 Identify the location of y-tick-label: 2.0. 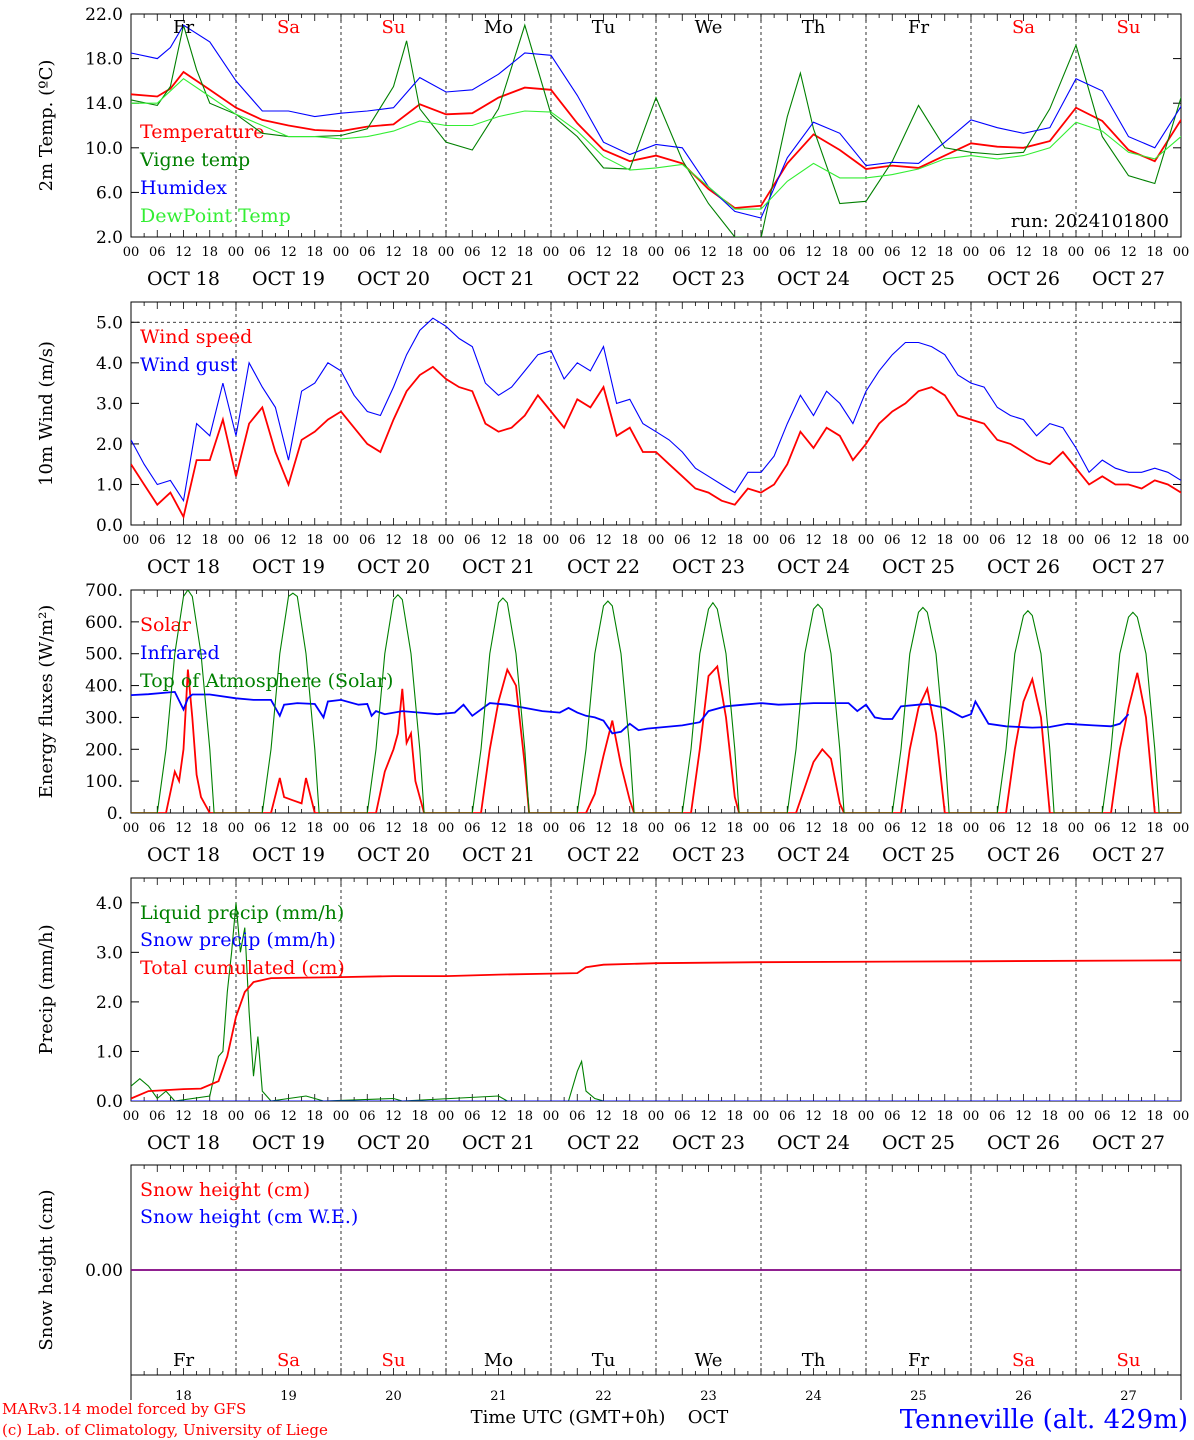
(109, 445).